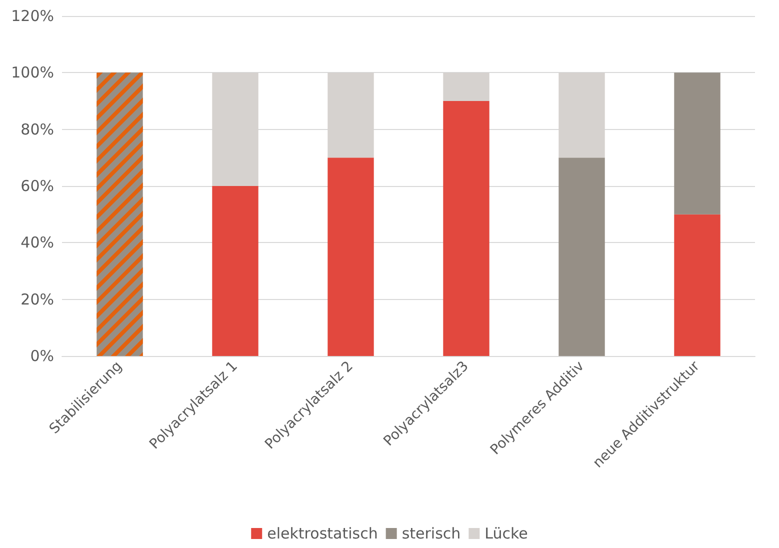  What do you see at coordinates (322, 533) in the screenshot?
I see `legend-label: elektrostatisch` at bounding box center [322, 533].